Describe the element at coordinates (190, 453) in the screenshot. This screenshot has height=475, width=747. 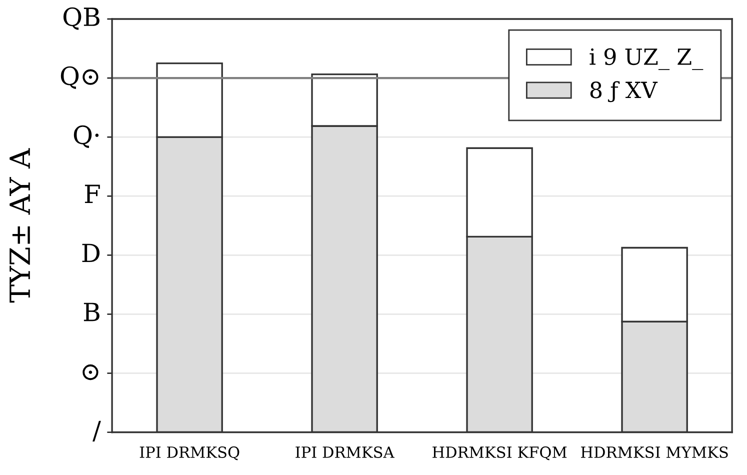
I see `x-tick-label: IPI DRMKSQ` at that location.